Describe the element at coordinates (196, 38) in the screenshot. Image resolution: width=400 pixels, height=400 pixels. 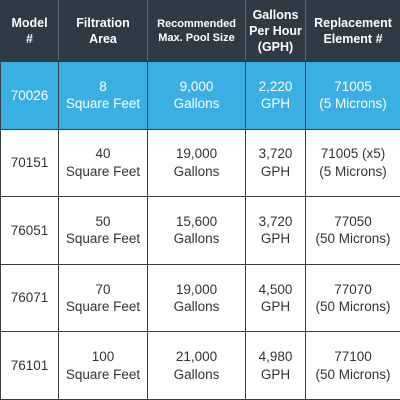
I see `cell-line: Max. Pool Size` at that location.